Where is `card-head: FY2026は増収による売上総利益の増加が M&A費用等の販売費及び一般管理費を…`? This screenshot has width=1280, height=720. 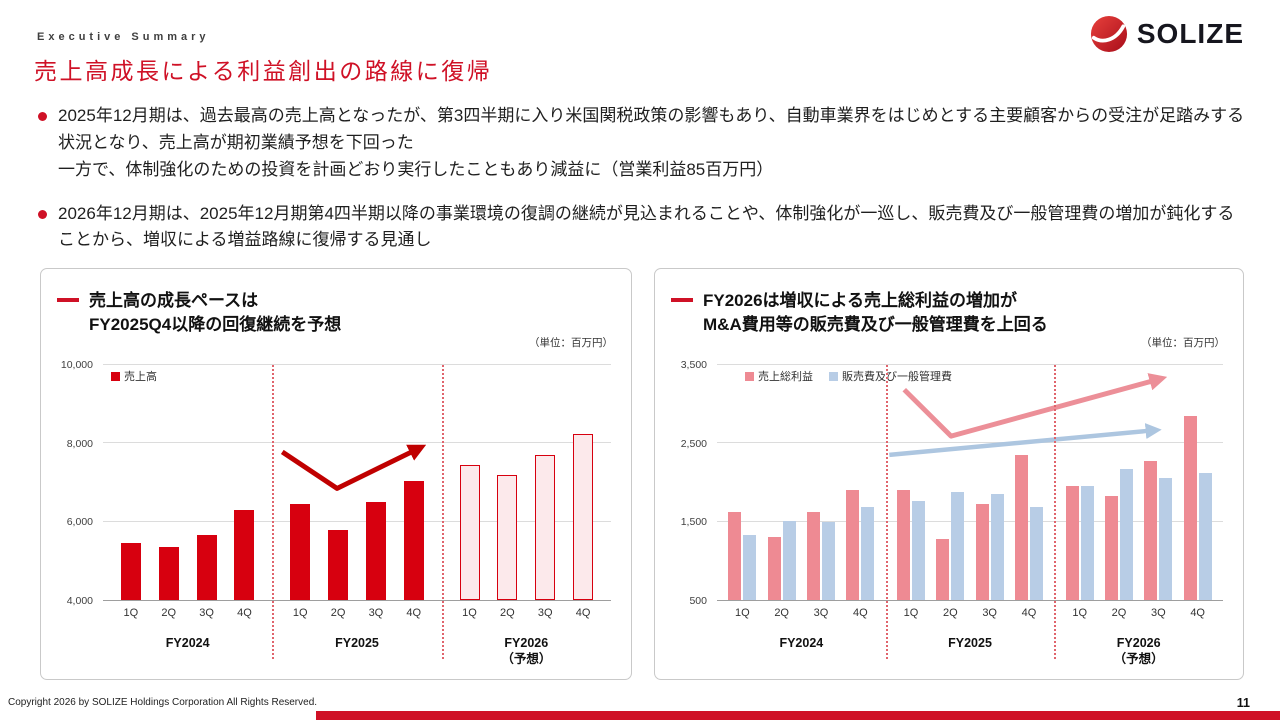 card-head: FY2026は増収による売上総利益の増加が M&A費用等の販売費及び一般管理費を… is located at coordinates (859, 313).